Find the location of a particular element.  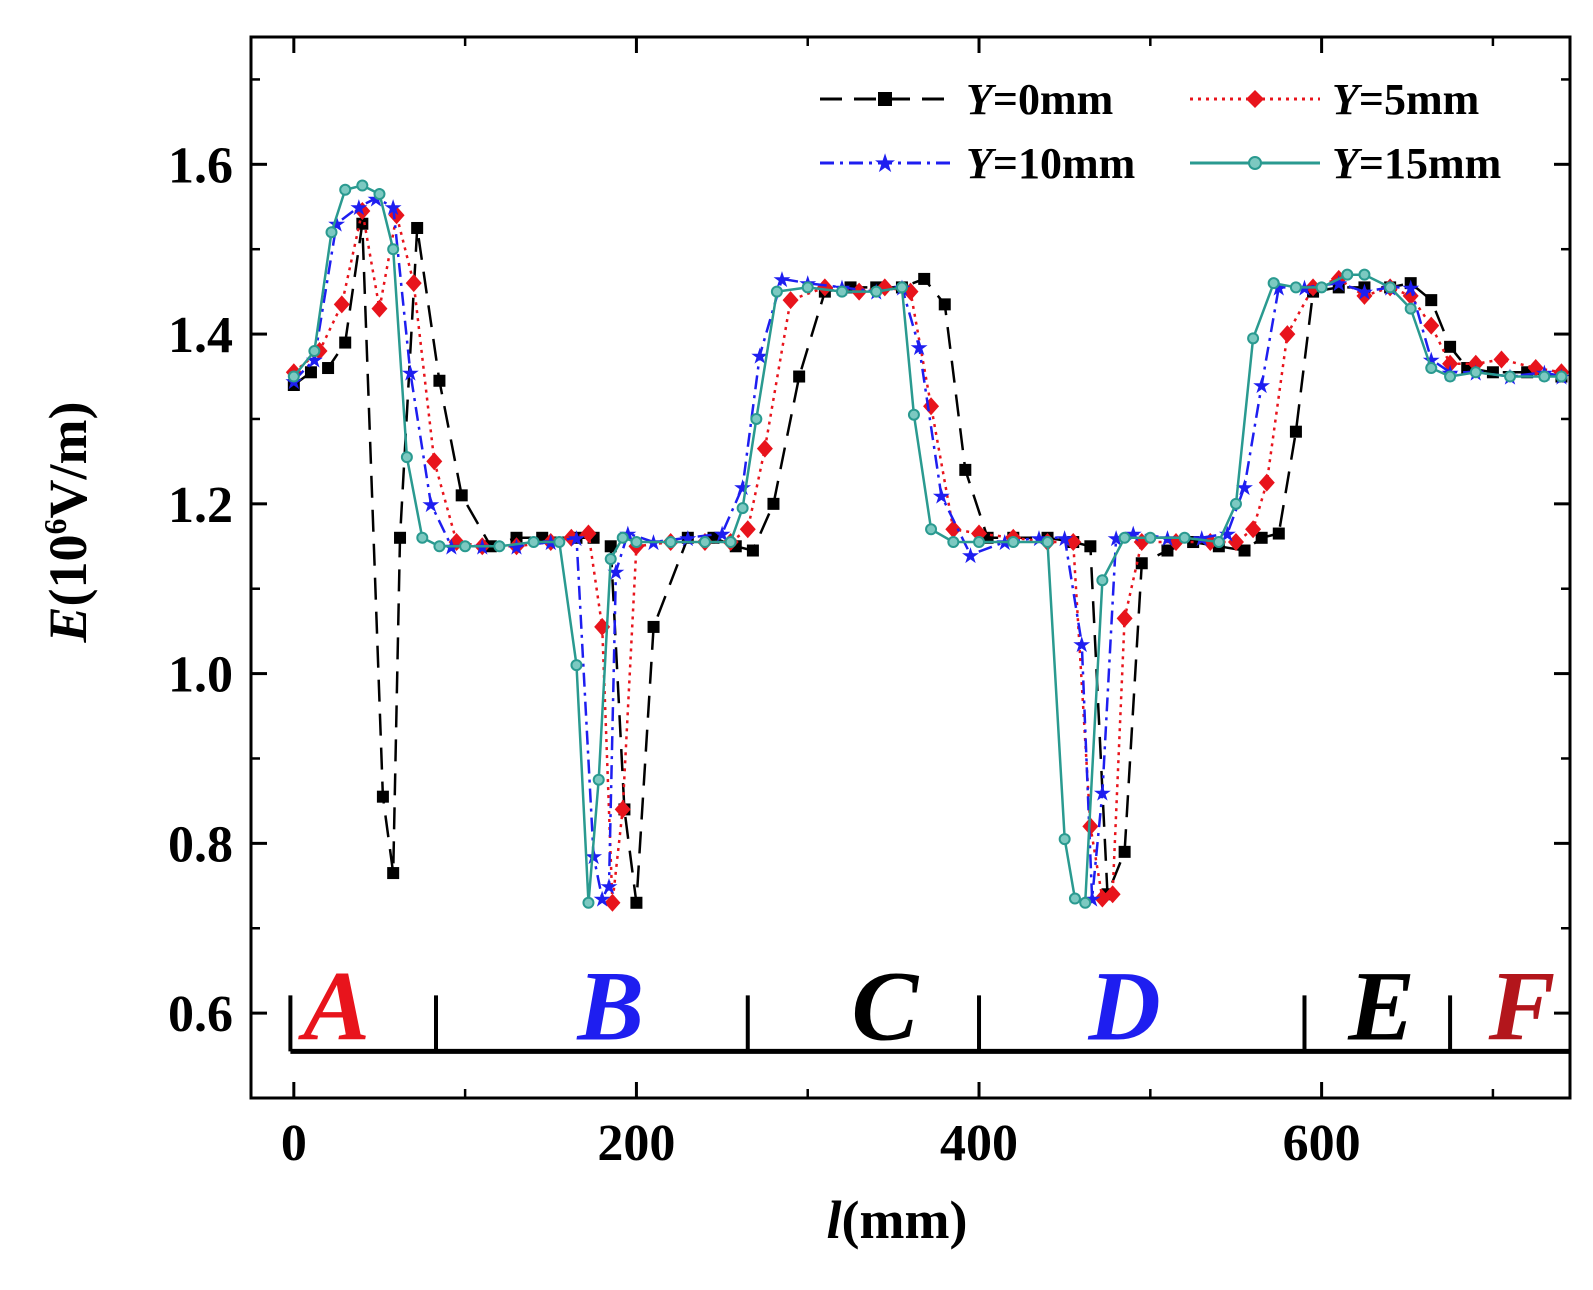

x-tick-label: 600 is located at coordinates (1322, 1143).